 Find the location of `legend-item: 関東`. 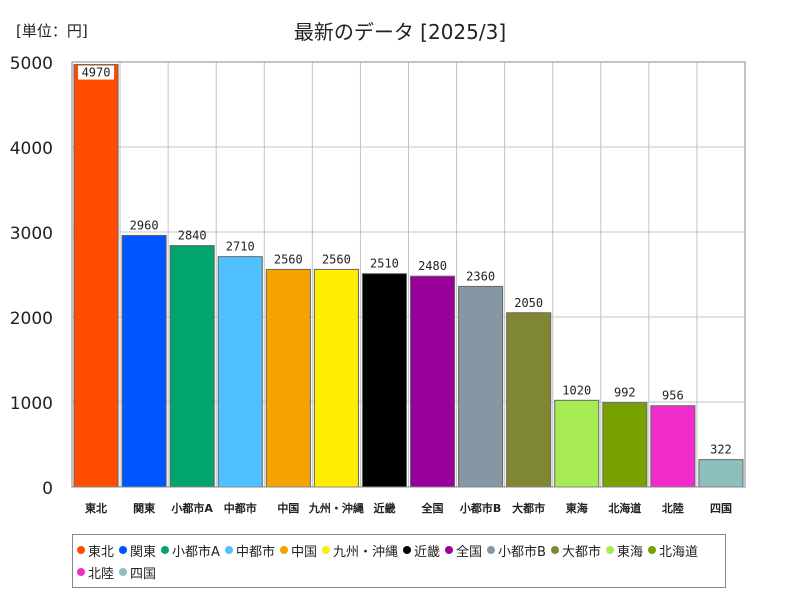

legend-item: 関東 is located at coordinates (137, 550).